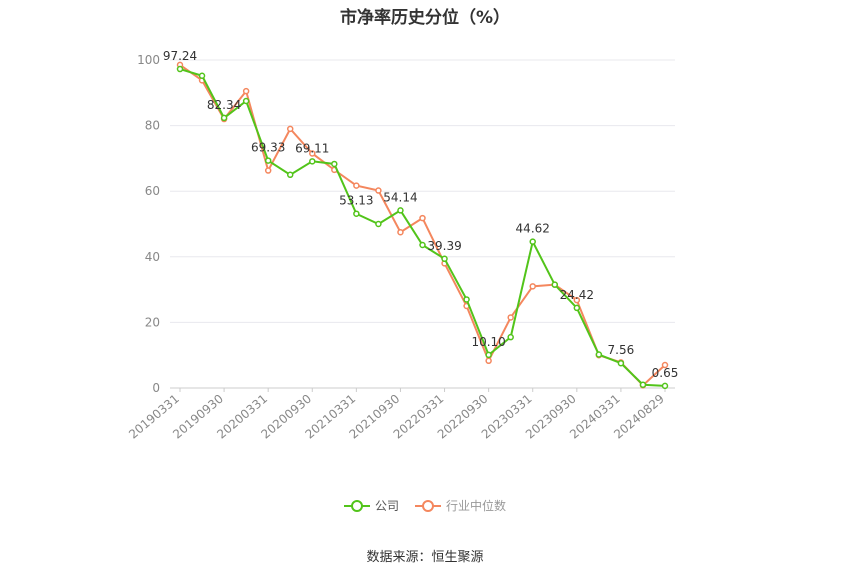 Image resolution: width=850 pixels, height=575 pixels. Describe the element at coordinates (621, 350) in the screenshot. I see `data-label: 7.56` at that location.